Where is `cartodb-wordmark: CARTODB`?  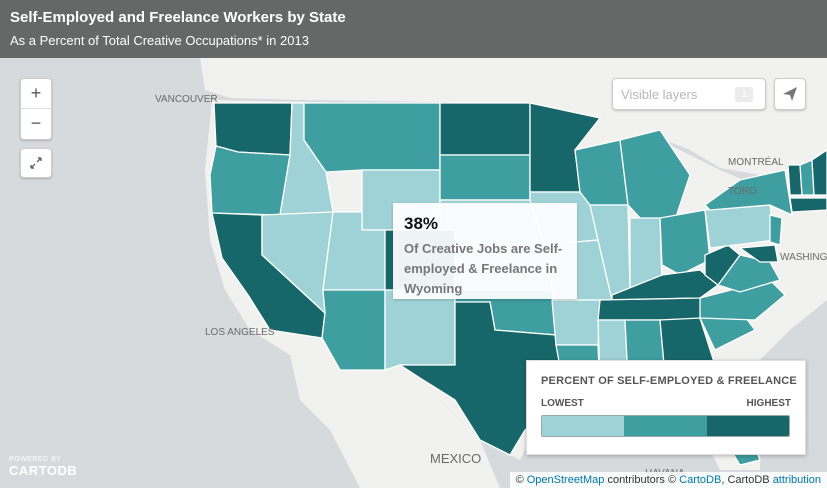
cartodb-wordmark: CARTODB is located at coordinates (43, 470).